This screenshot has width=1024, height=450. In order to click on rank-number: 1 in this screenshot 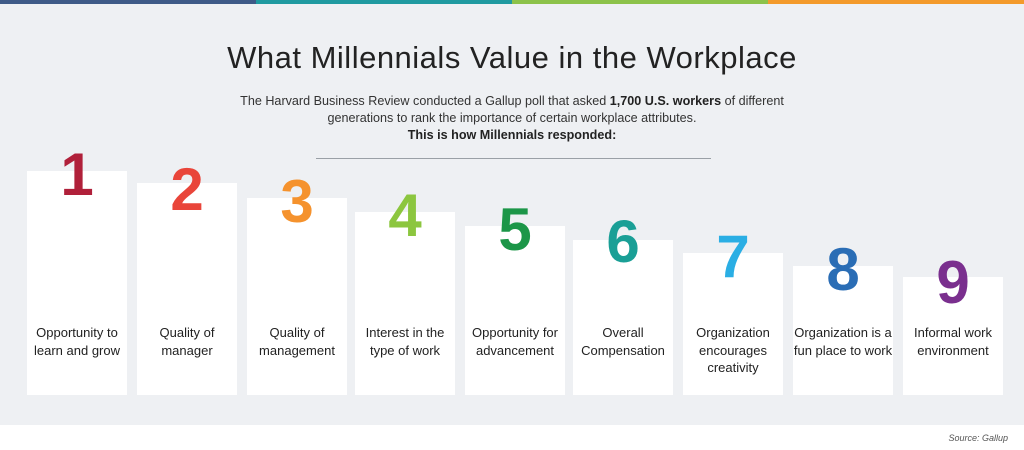, I will do `click(77, 174)`.